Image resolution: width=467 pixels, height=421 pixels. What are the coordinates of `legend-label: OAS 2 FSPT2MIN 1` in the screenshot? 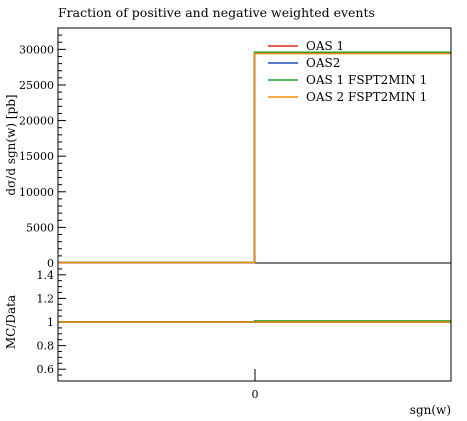 It's located at (366, 97).